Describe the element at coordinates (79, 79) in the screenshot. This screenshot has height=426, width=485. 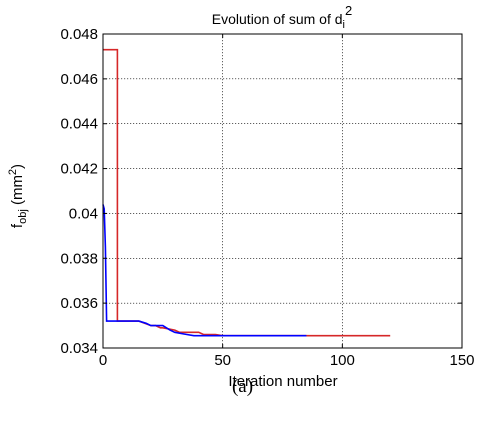
I see `y-tick-label: 0.046` at that location.